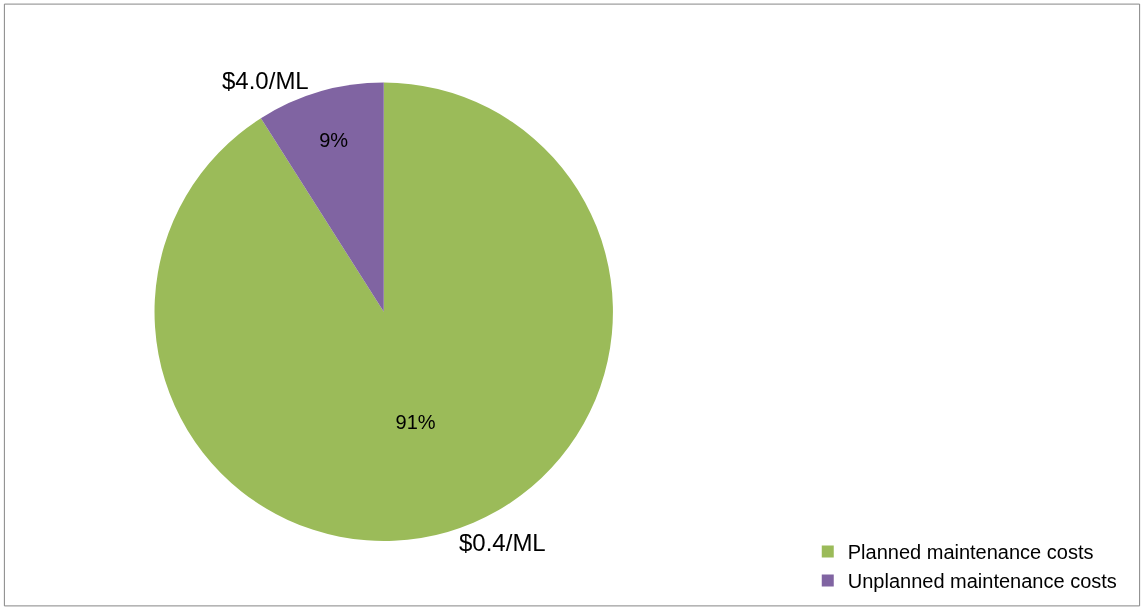 Image resolution: width=1144 pixels, height=610 pixels. Describe the element at coordinates (502, 542) in the screenshot. I see `text: $0.4/ML` at that location.